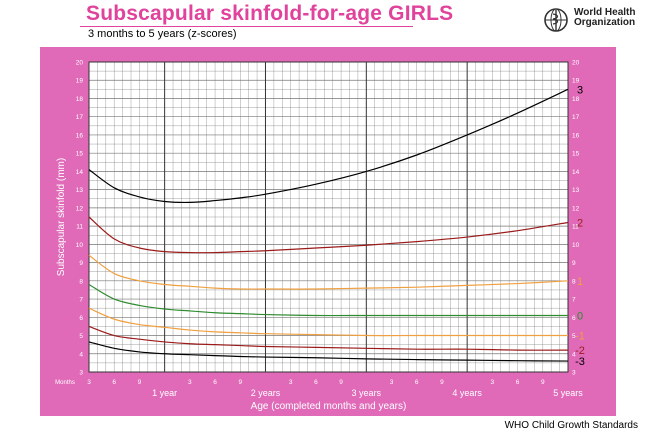 Image resolution: width=650 pixels, height=433 pixels. Describe the element at coordinates (367, 393) in the screenshot. I see `x-year-tick-label: 3 years` at that location.